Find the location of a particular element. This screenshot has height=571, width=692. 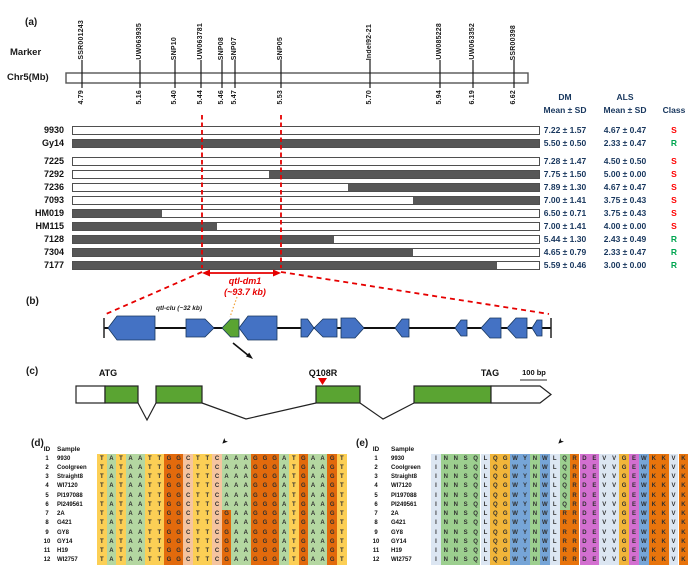

sample-name: WI2757 is located at coordinates (67, 560).